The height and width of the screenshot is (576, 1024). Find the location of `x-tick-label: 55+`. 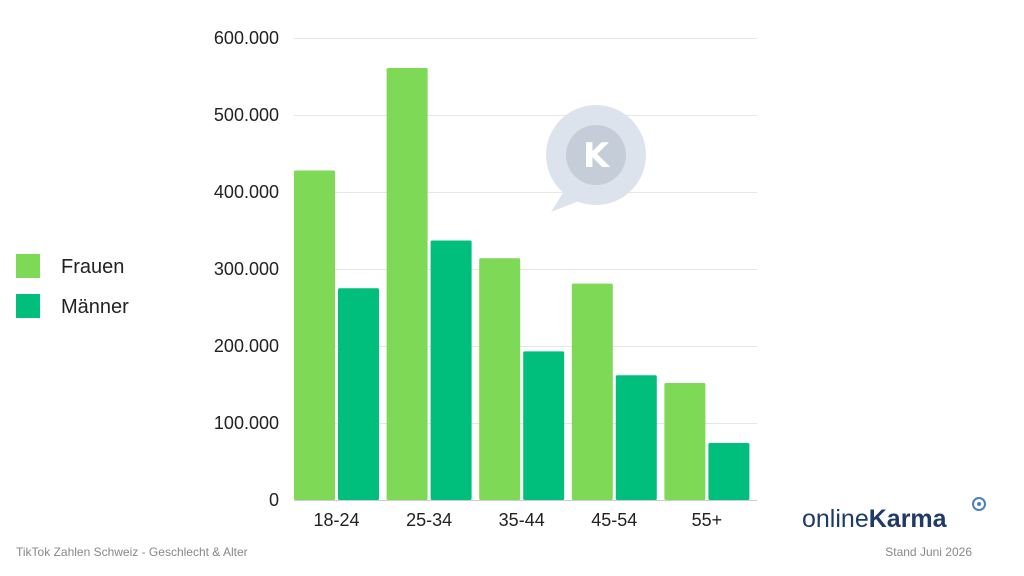

x-tick-label: 55+ is located at coordinates (707, 520).